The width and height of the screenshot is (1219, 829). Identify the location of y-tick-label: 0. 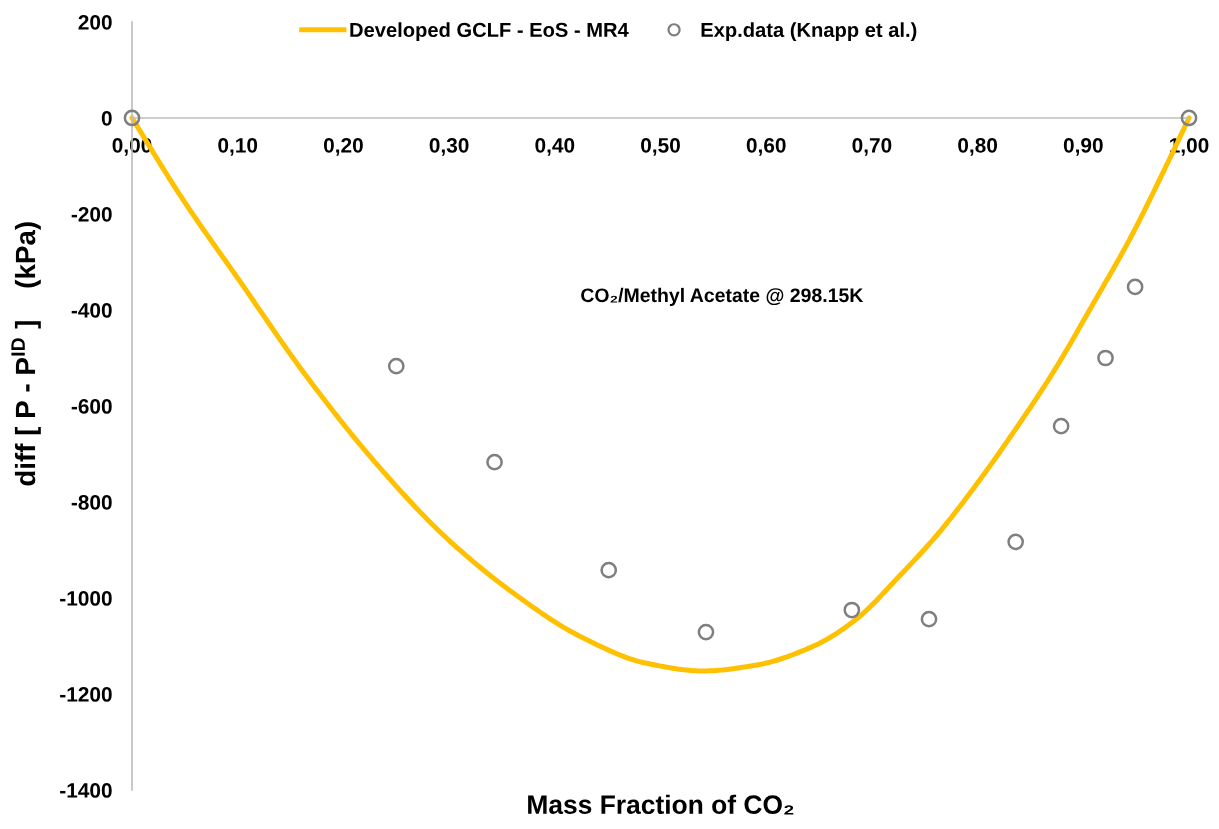
(106, 118).